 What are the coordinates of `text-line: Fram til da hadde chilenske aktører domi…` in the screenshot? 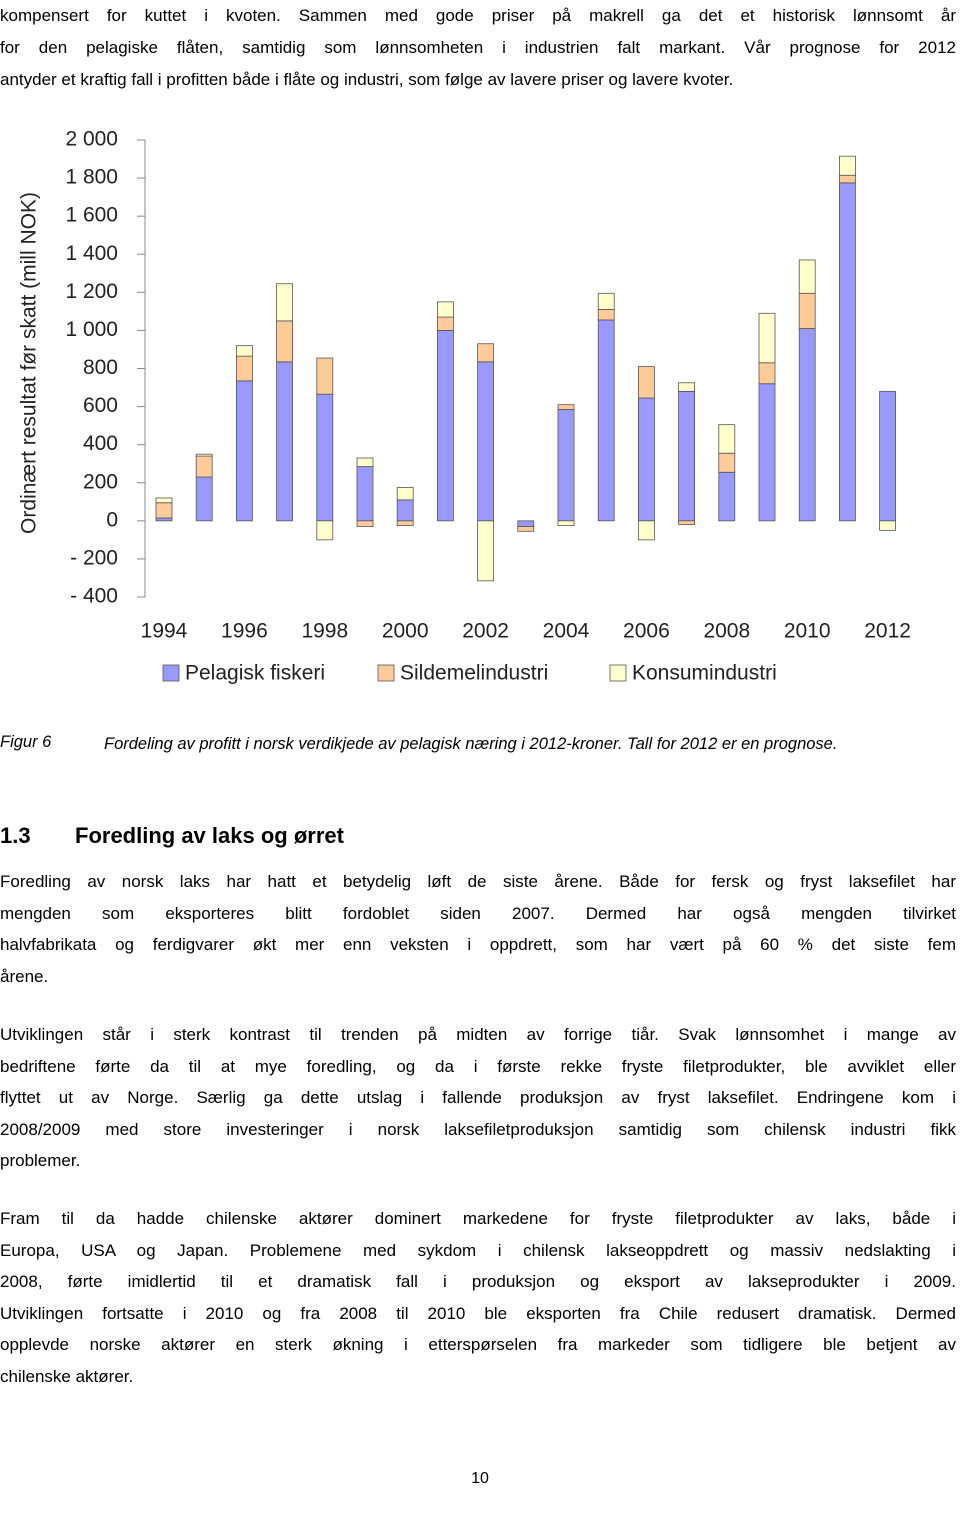 It's located at (478, 1218).